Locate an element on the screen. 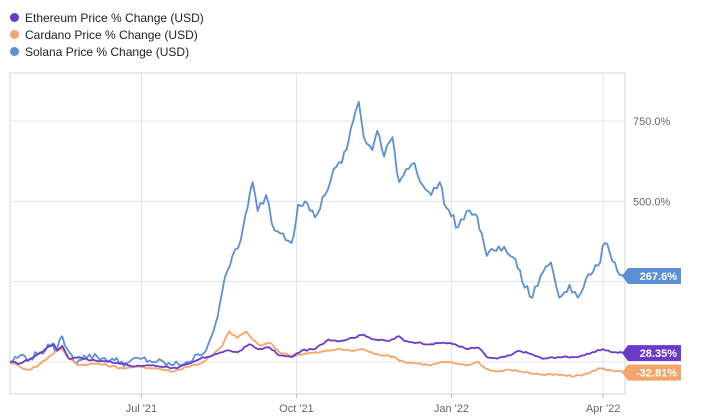 This screenshot has height=417, width=718. legend-swatch-solana is located at coordinates (14, 51).